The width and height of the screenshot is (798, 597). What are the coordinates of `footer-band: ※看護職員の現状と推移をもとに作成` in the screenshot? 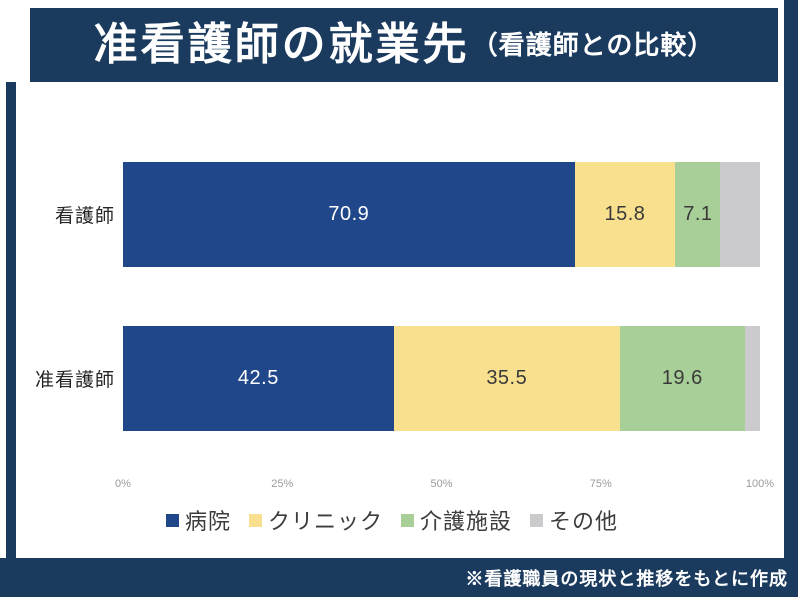 It's located at (399, 577).